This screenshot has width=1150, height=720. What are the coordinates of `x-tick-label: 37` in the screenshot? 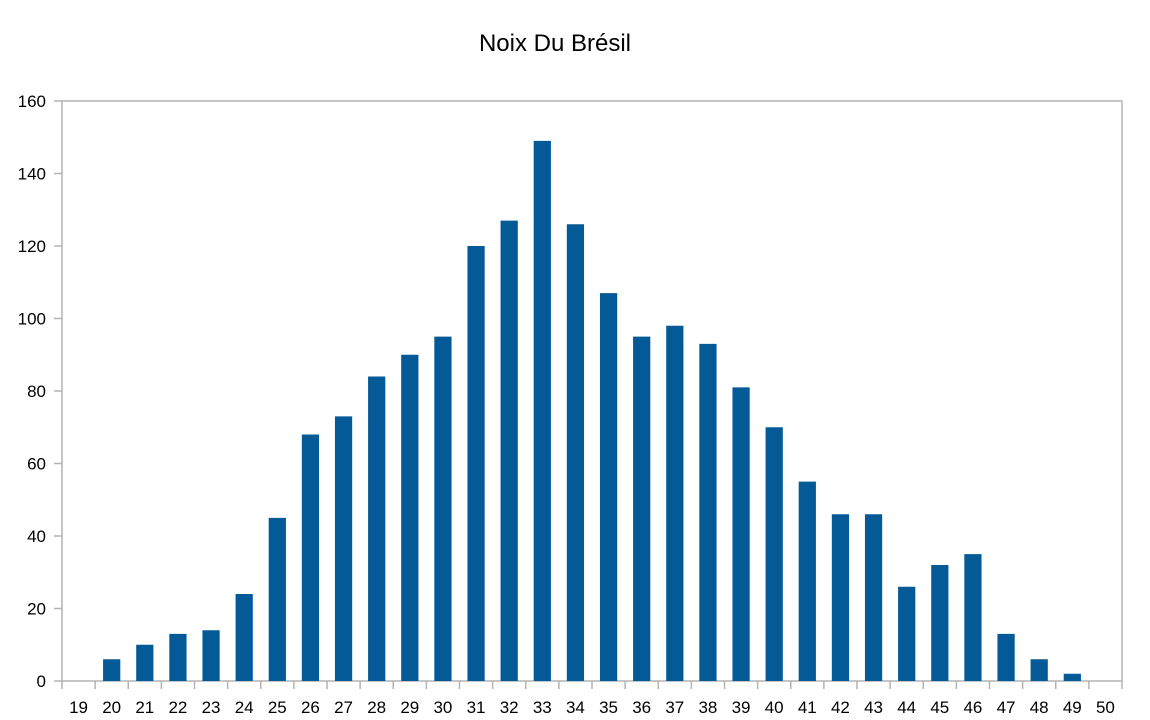 It's located at (674, 707).